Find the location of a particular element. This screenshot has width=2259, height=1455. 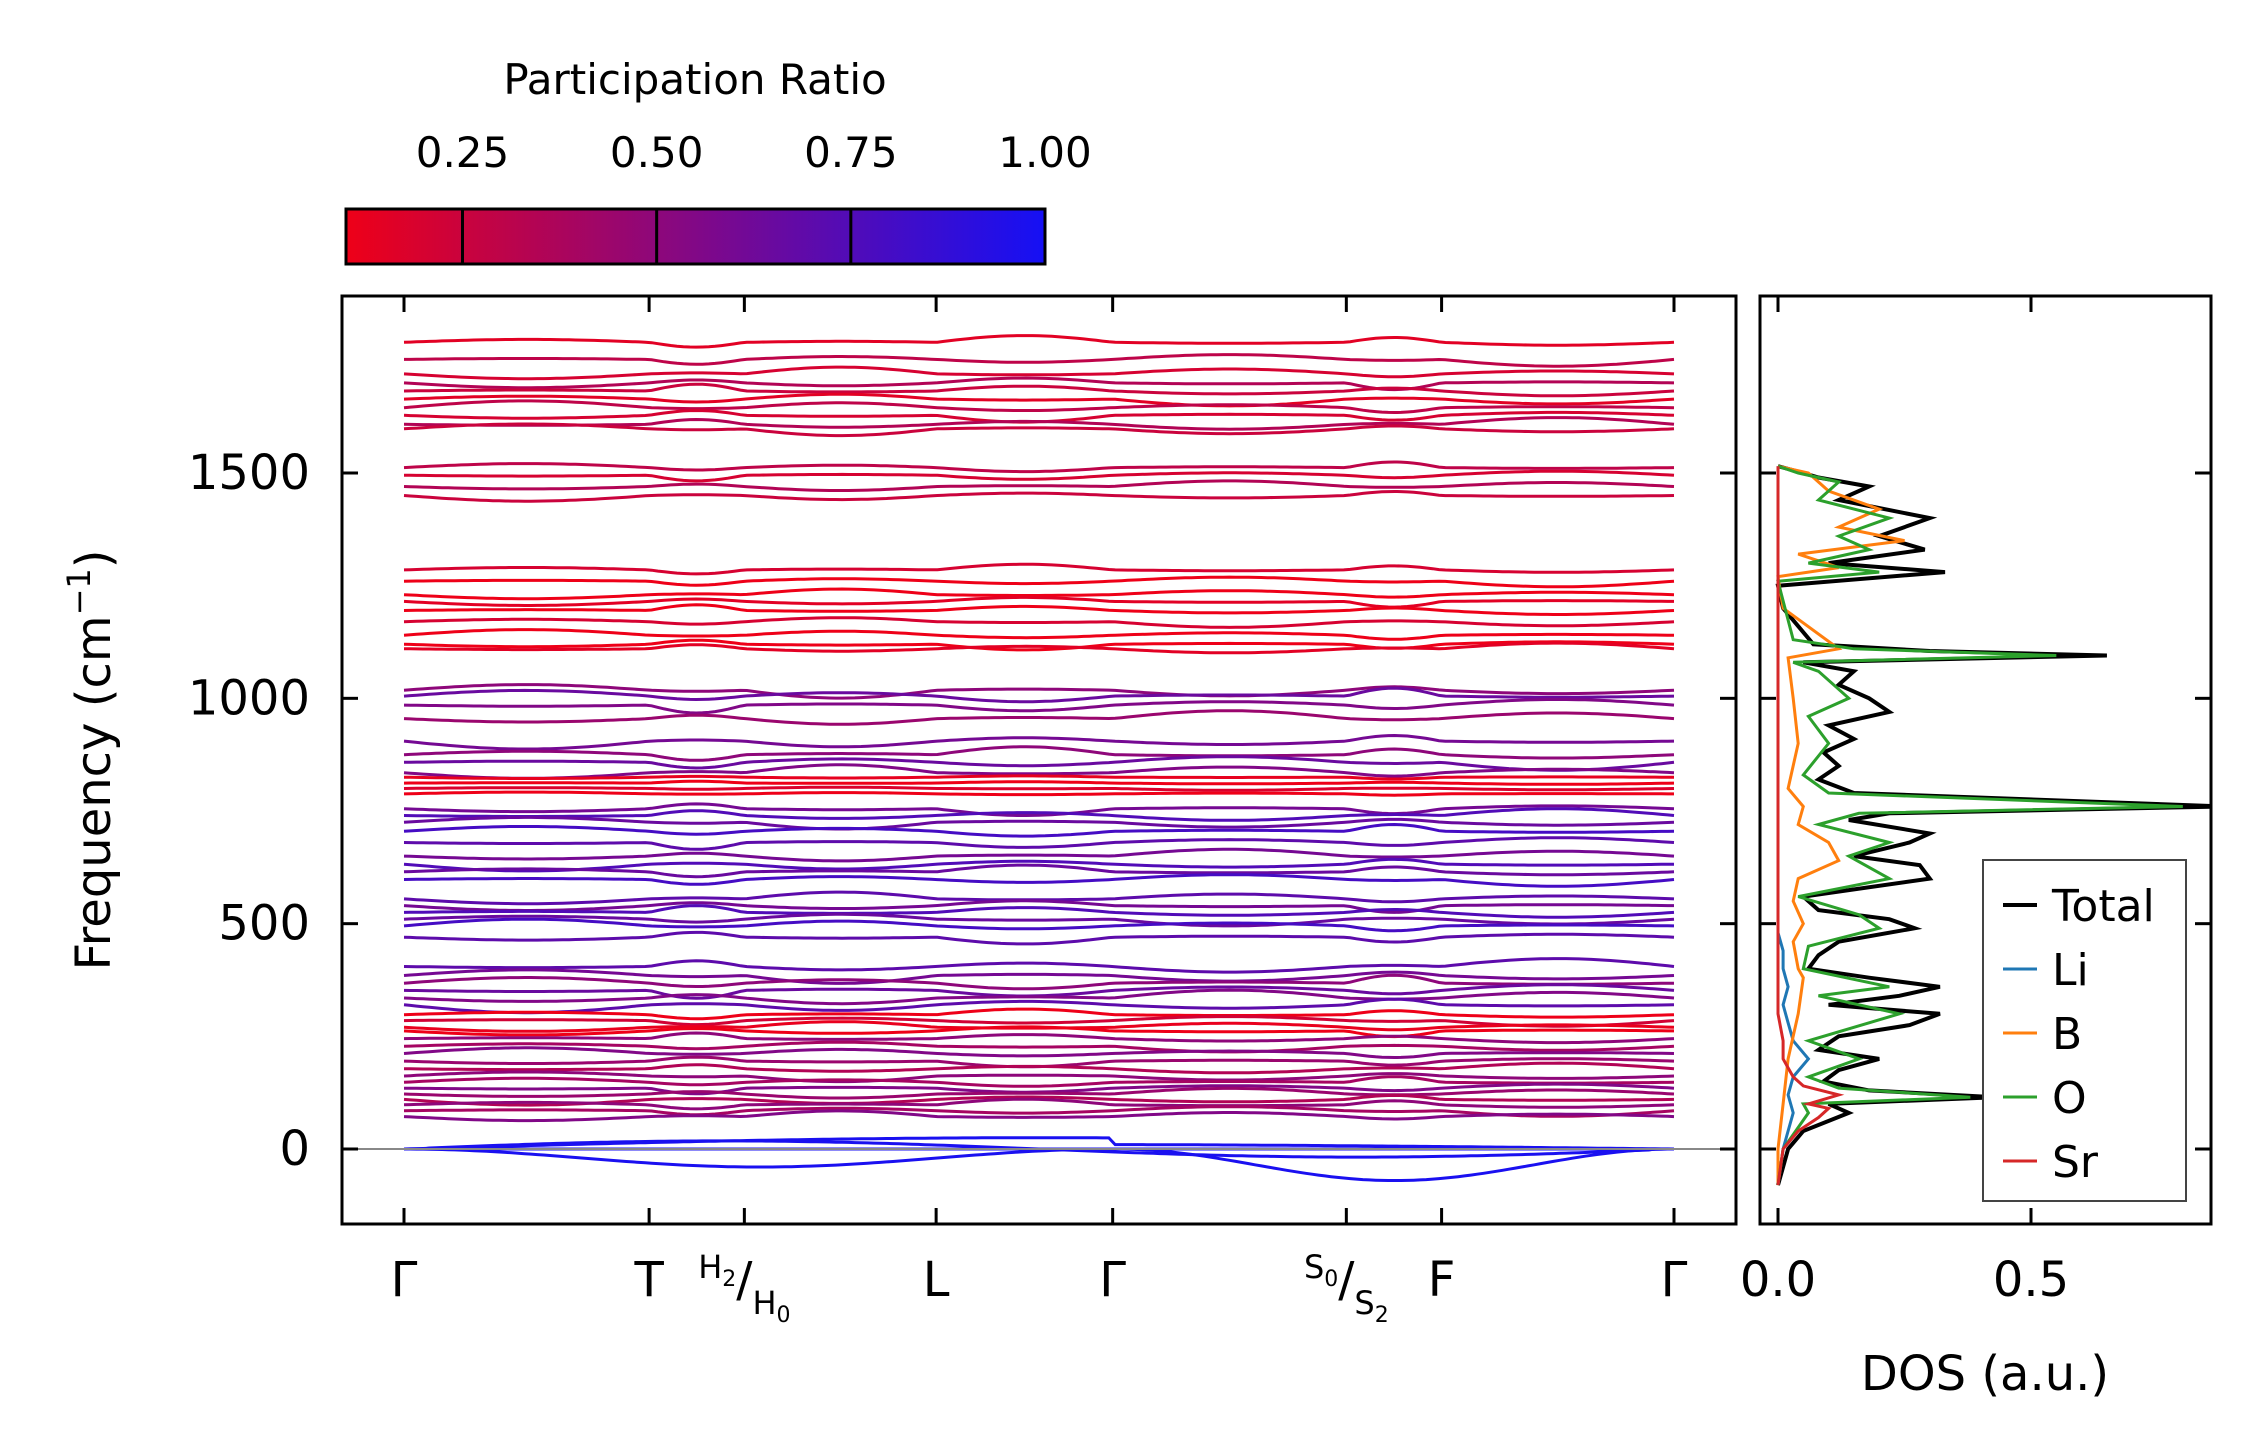

colorbar-tick-label: 0.75 is located at coordinates (851, 152).